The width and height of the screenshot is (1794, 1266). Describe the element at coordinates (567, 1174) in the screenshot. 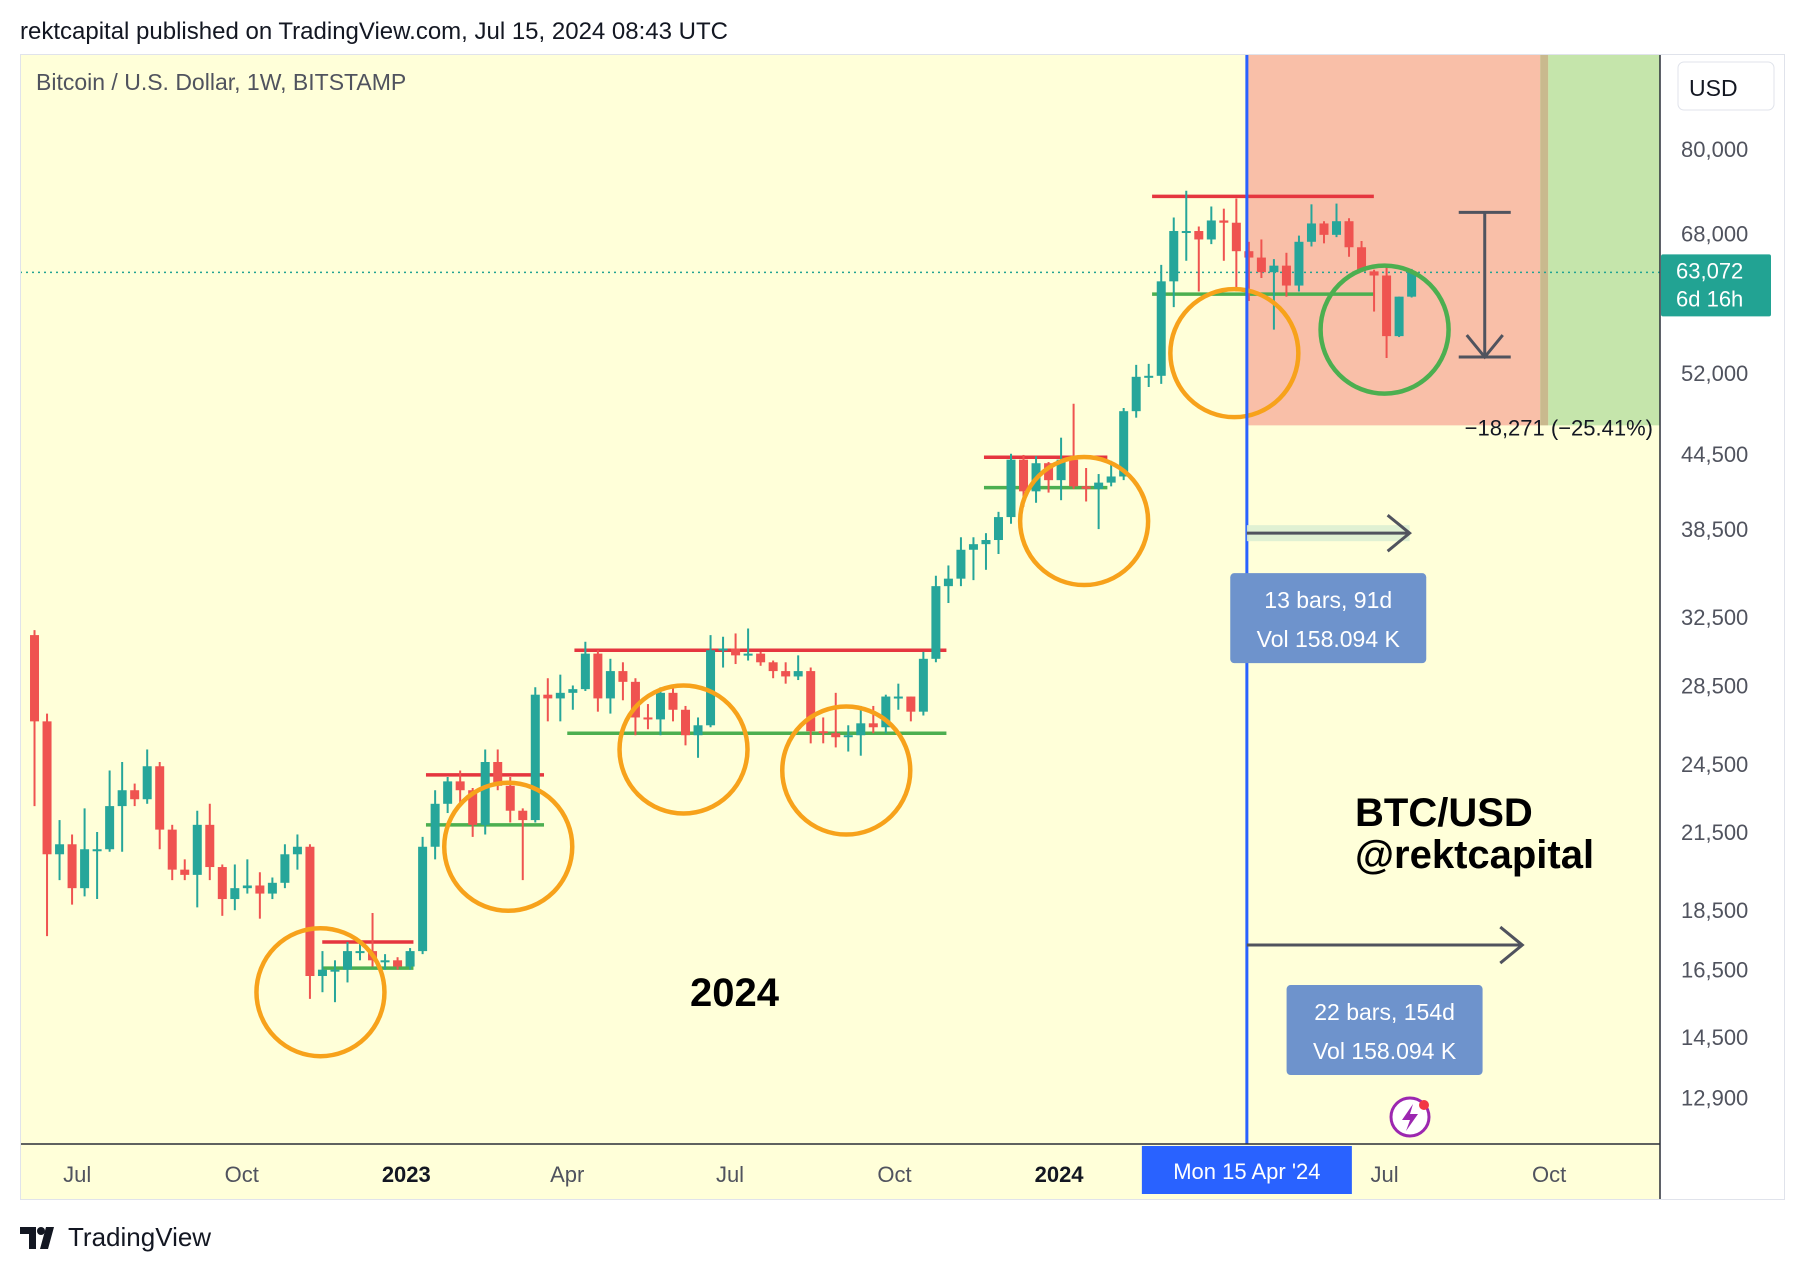

I see `time-tick-label: Apr` at that location.